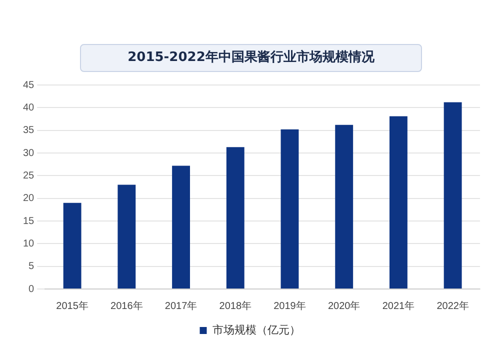 Image resolution: width=500 pixels, height=362 pixels. I want to click on y-tick-label: 5, so click(31, 266).